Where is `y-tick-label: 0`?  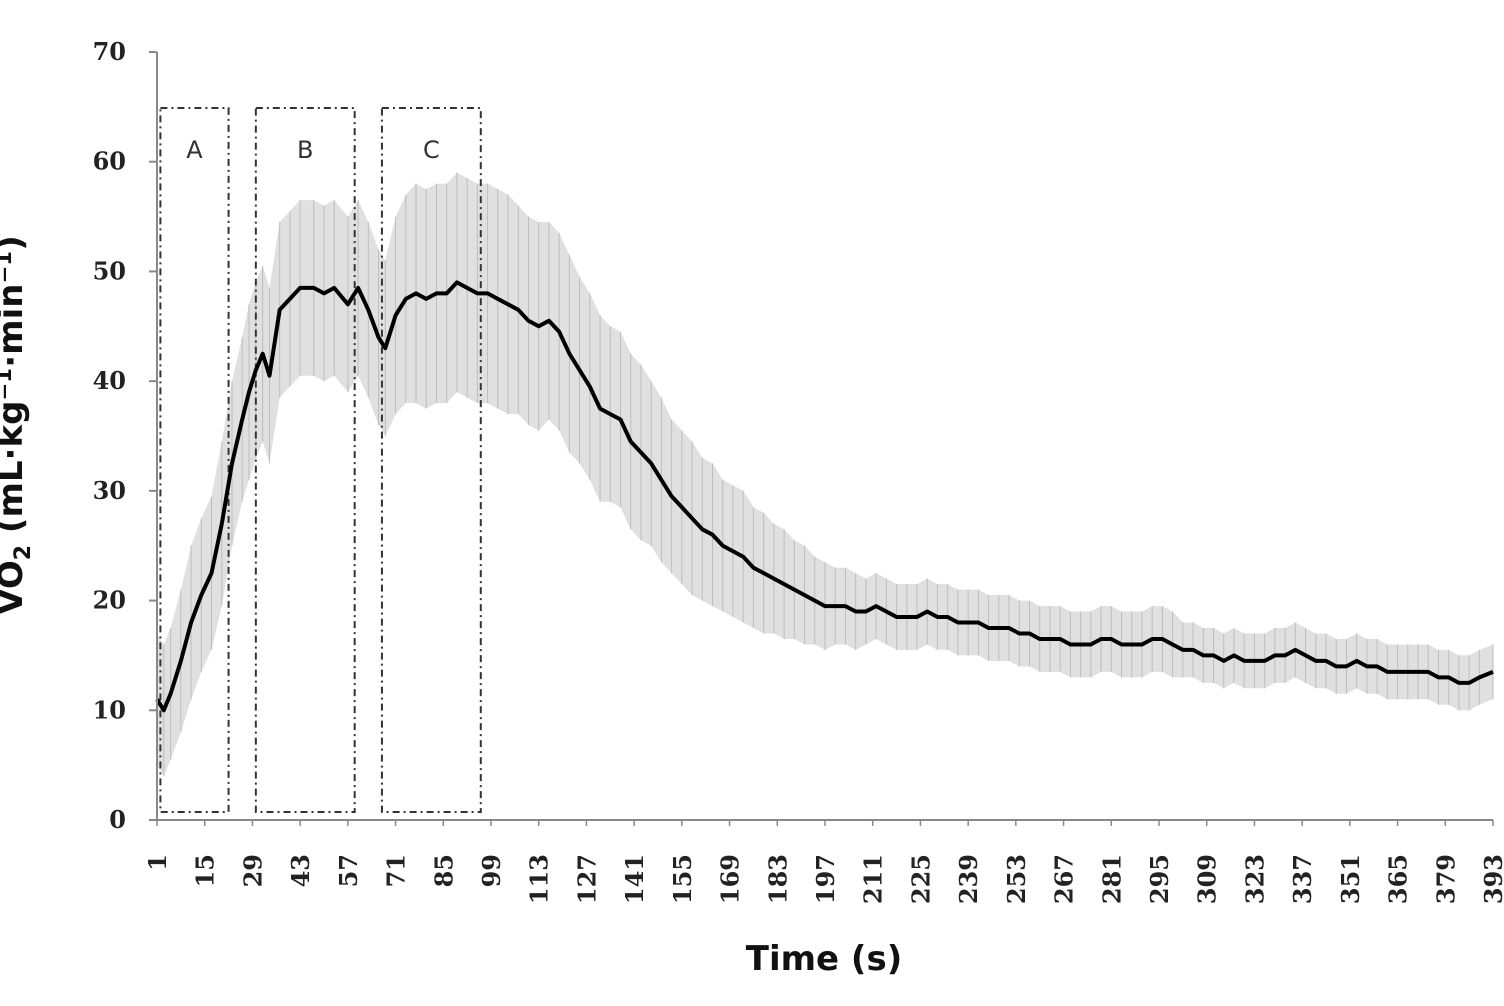
y-tick-label: 0 is located at coordinates (117, 819).